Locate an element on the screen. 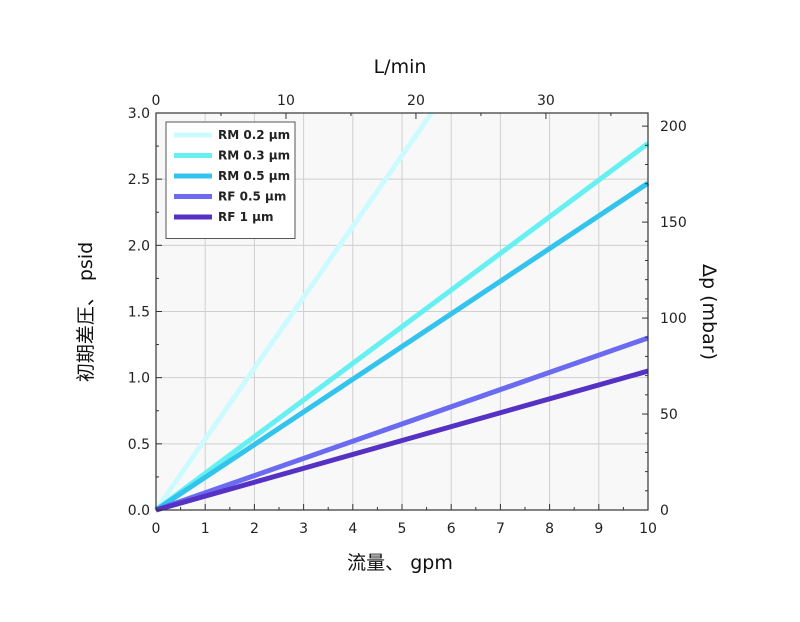 The height and width of the screenshot is (622, 800). y-tick-label: 2.0 is located at coordinates (139, 246).